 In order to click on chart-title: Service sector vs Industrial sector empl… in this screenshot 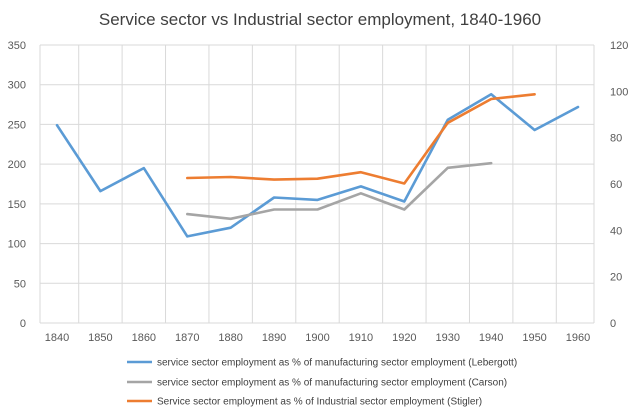, I will do `click(320, 19)`.